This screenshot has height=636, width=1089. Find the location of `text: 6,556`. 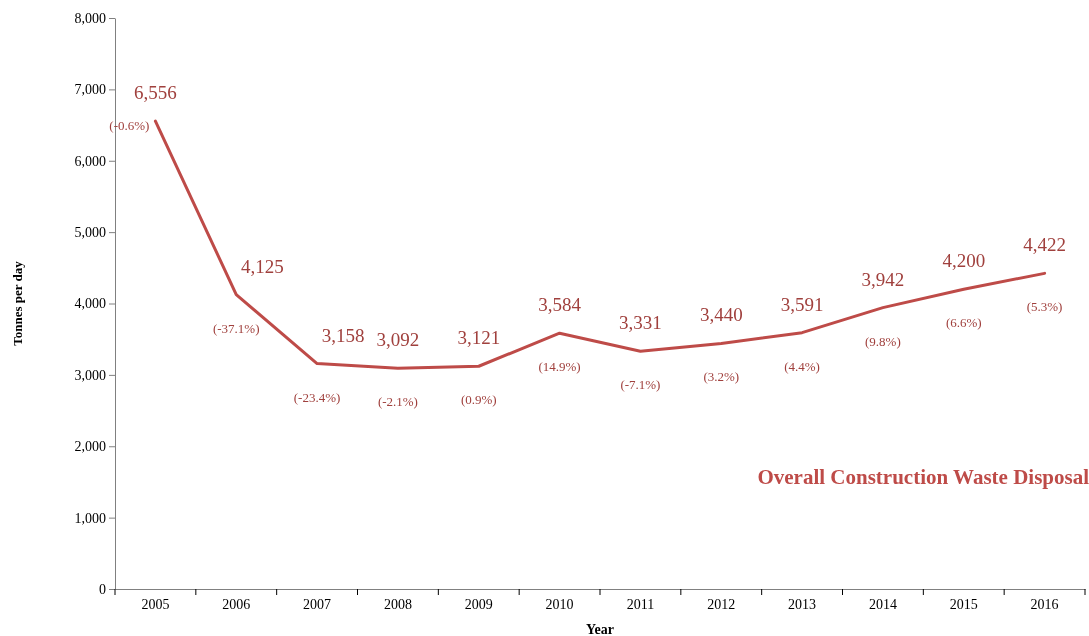

text: 6,556 is located at coordinates (155, 93).